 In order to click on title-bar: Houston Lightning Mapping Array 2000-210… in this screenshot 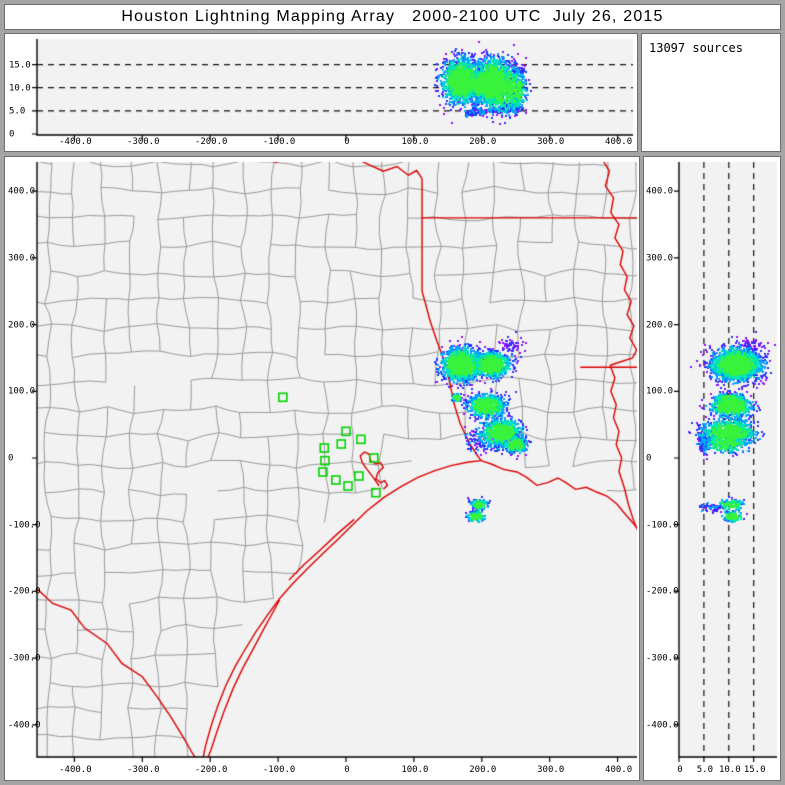, I will do `click(392, 17)`.